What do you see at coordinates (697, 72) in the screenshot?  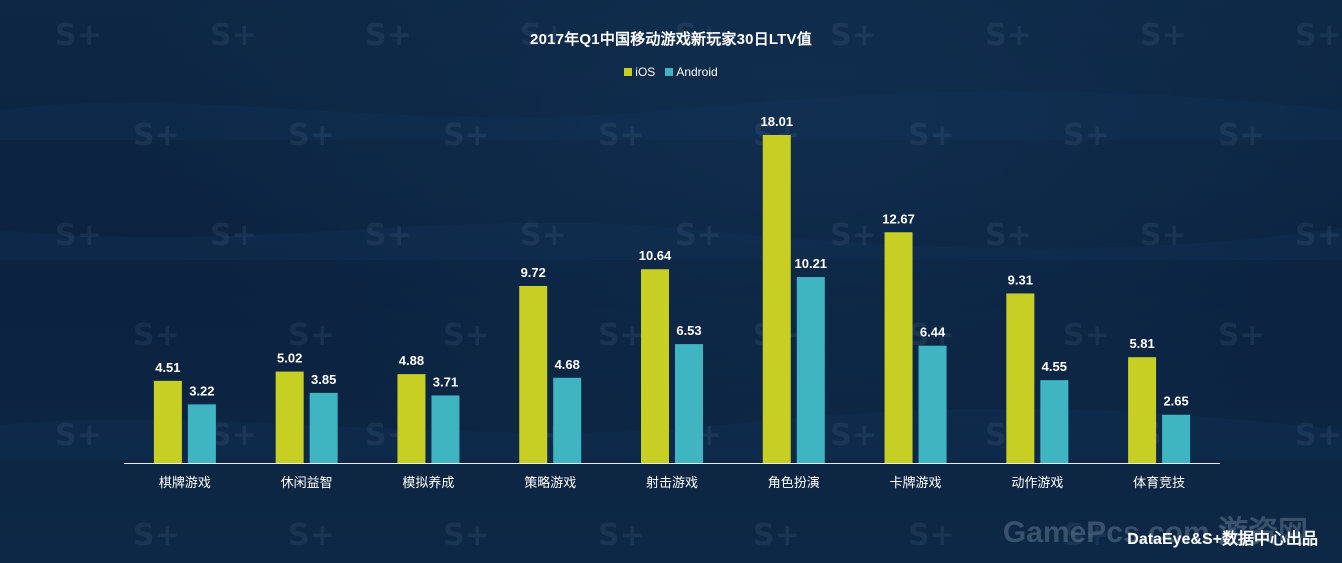 I see `legend-label-android: Android` at bounding box center [697, 72].